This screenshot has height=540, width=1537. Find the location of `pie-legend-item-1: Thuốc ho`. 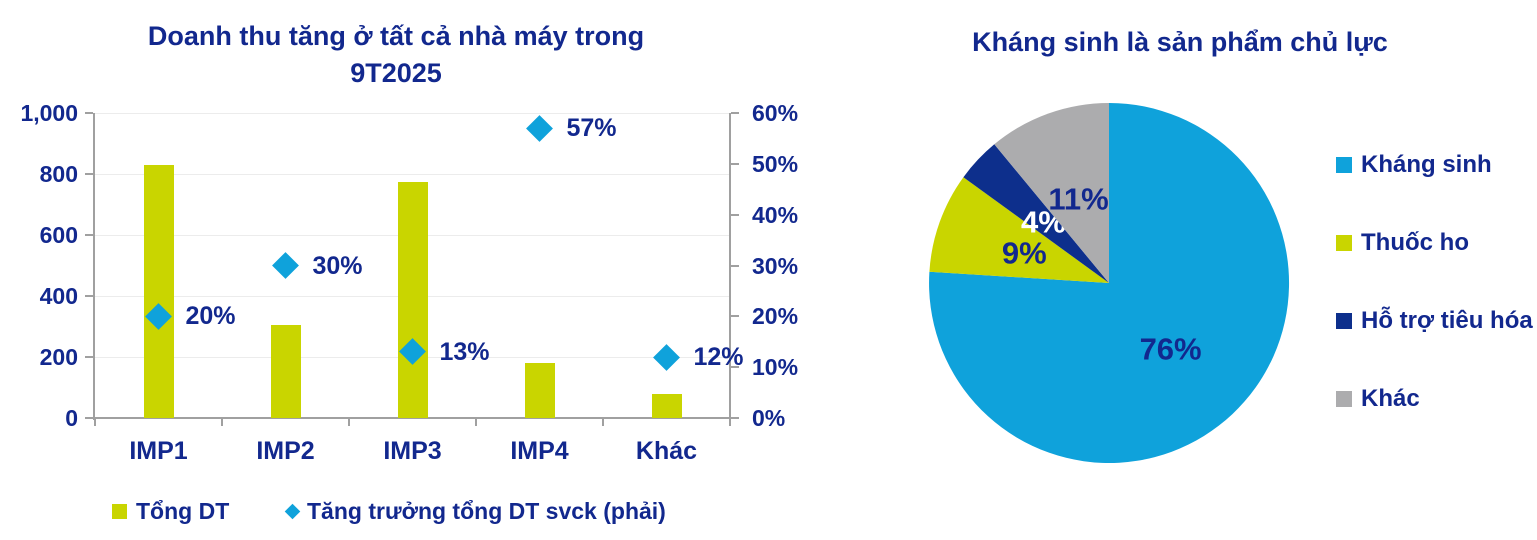

pie-legend-item-1: Thuốc ho is located at coordinates (1434, 242).